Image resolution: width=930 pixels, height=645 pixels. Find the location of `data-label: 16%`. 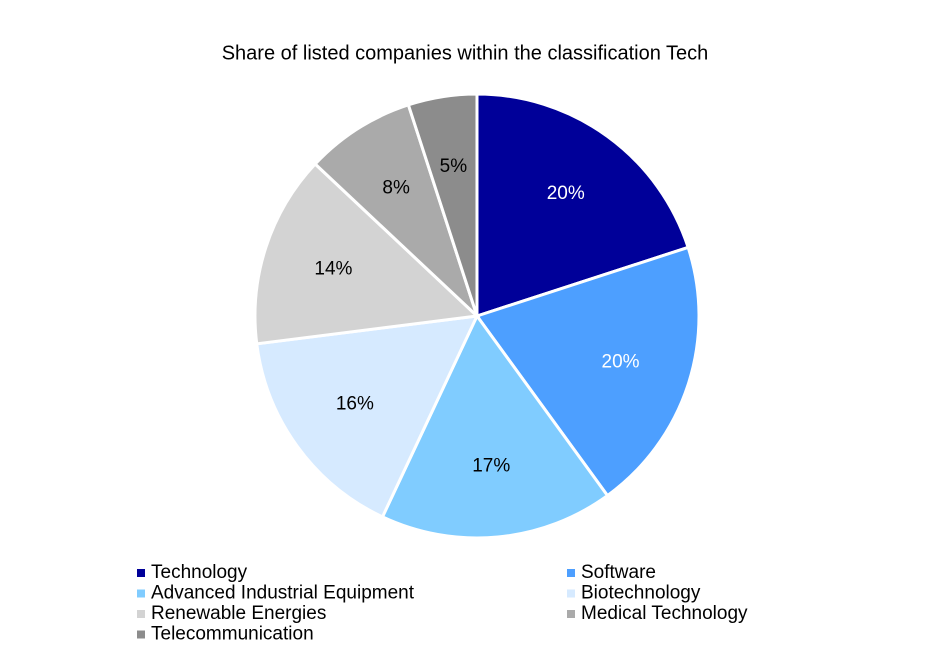

data-label: 16% is located at coordinates (355, 404).